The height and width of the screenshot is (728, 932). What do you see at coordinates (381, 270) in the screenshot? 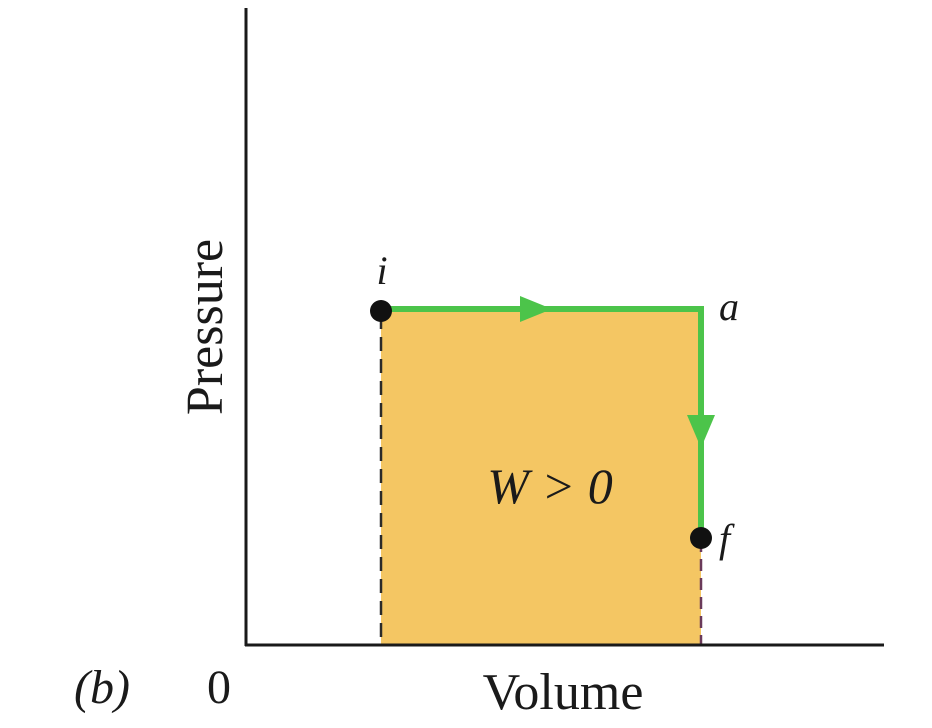
I see `point-label-initial: i` at bounding box center [381, 270].